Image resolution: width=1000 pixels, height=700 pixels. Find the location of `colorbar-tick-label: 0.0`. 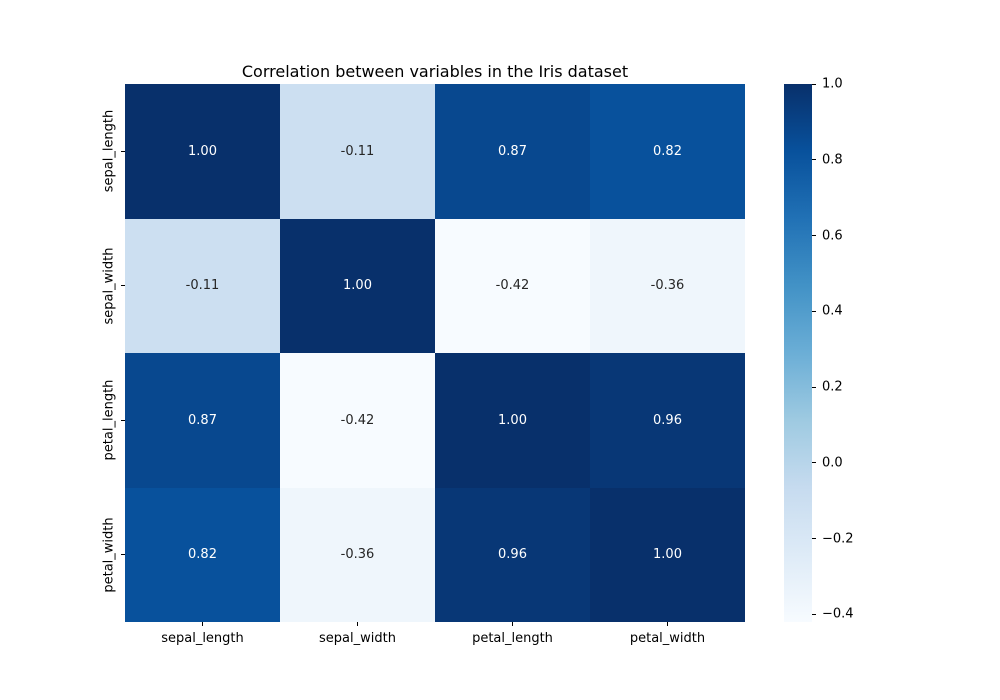

colorbar-tick-label: 0.0 is located at coordinates (832, 463).